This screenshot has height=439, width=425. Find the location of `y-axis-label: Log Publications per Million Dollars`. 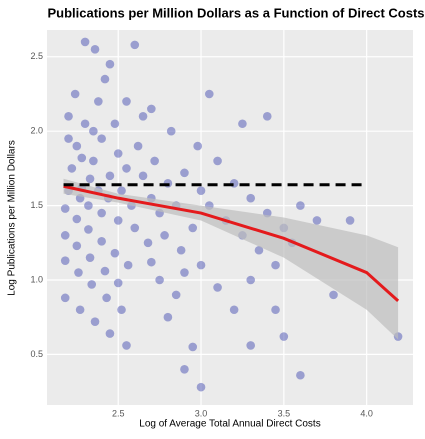

y-axis-label: Log Publications per Million Dollars is located at coordinates (12, 218).